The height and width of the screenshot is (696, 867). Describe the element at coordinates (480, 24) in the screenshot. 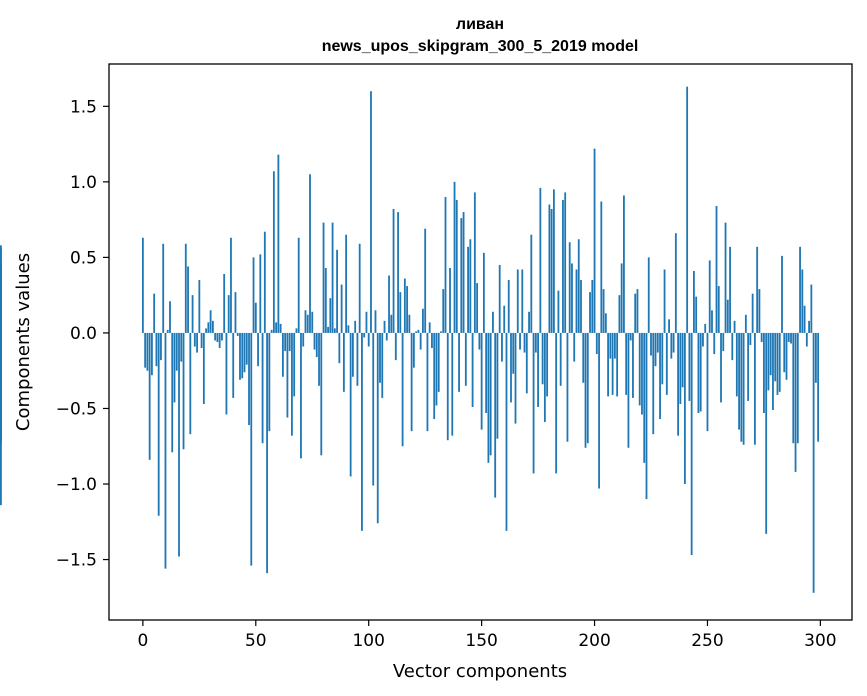

I see `chart-title: ливан` at that location.